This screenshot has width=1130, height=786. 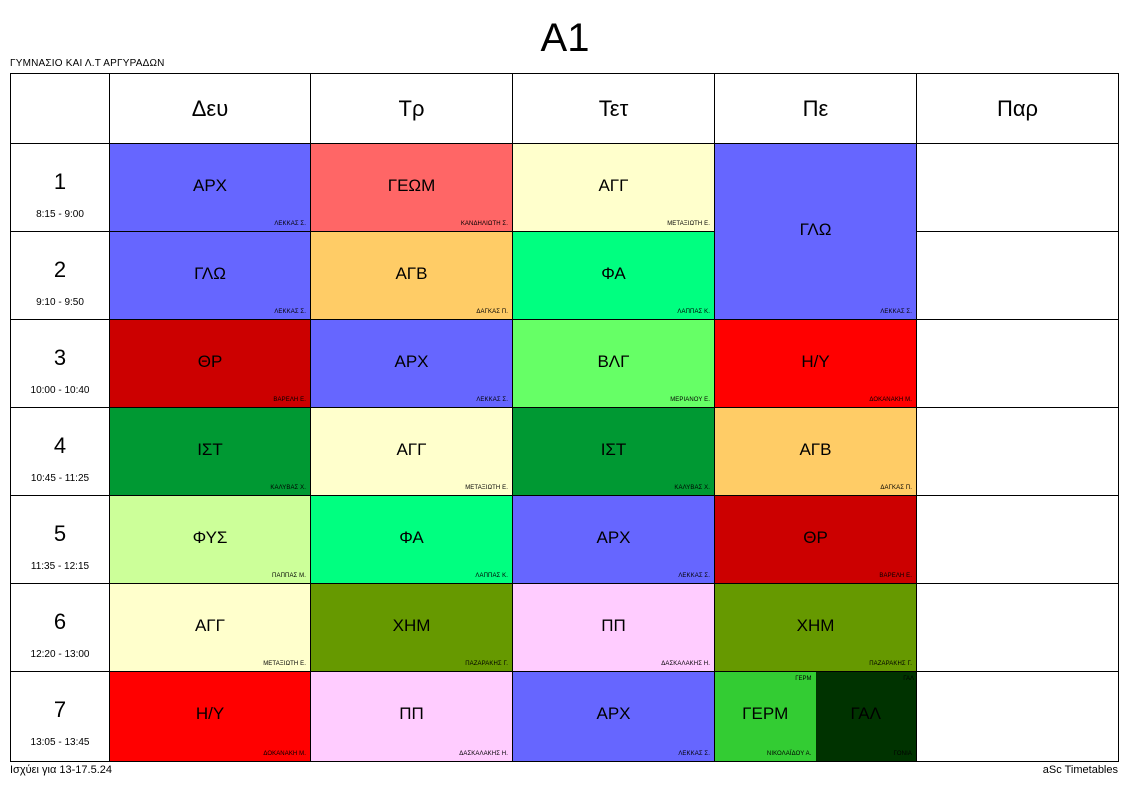 I want to click on period-time: 12:20 - 13:00, so click(x=60, y=654).